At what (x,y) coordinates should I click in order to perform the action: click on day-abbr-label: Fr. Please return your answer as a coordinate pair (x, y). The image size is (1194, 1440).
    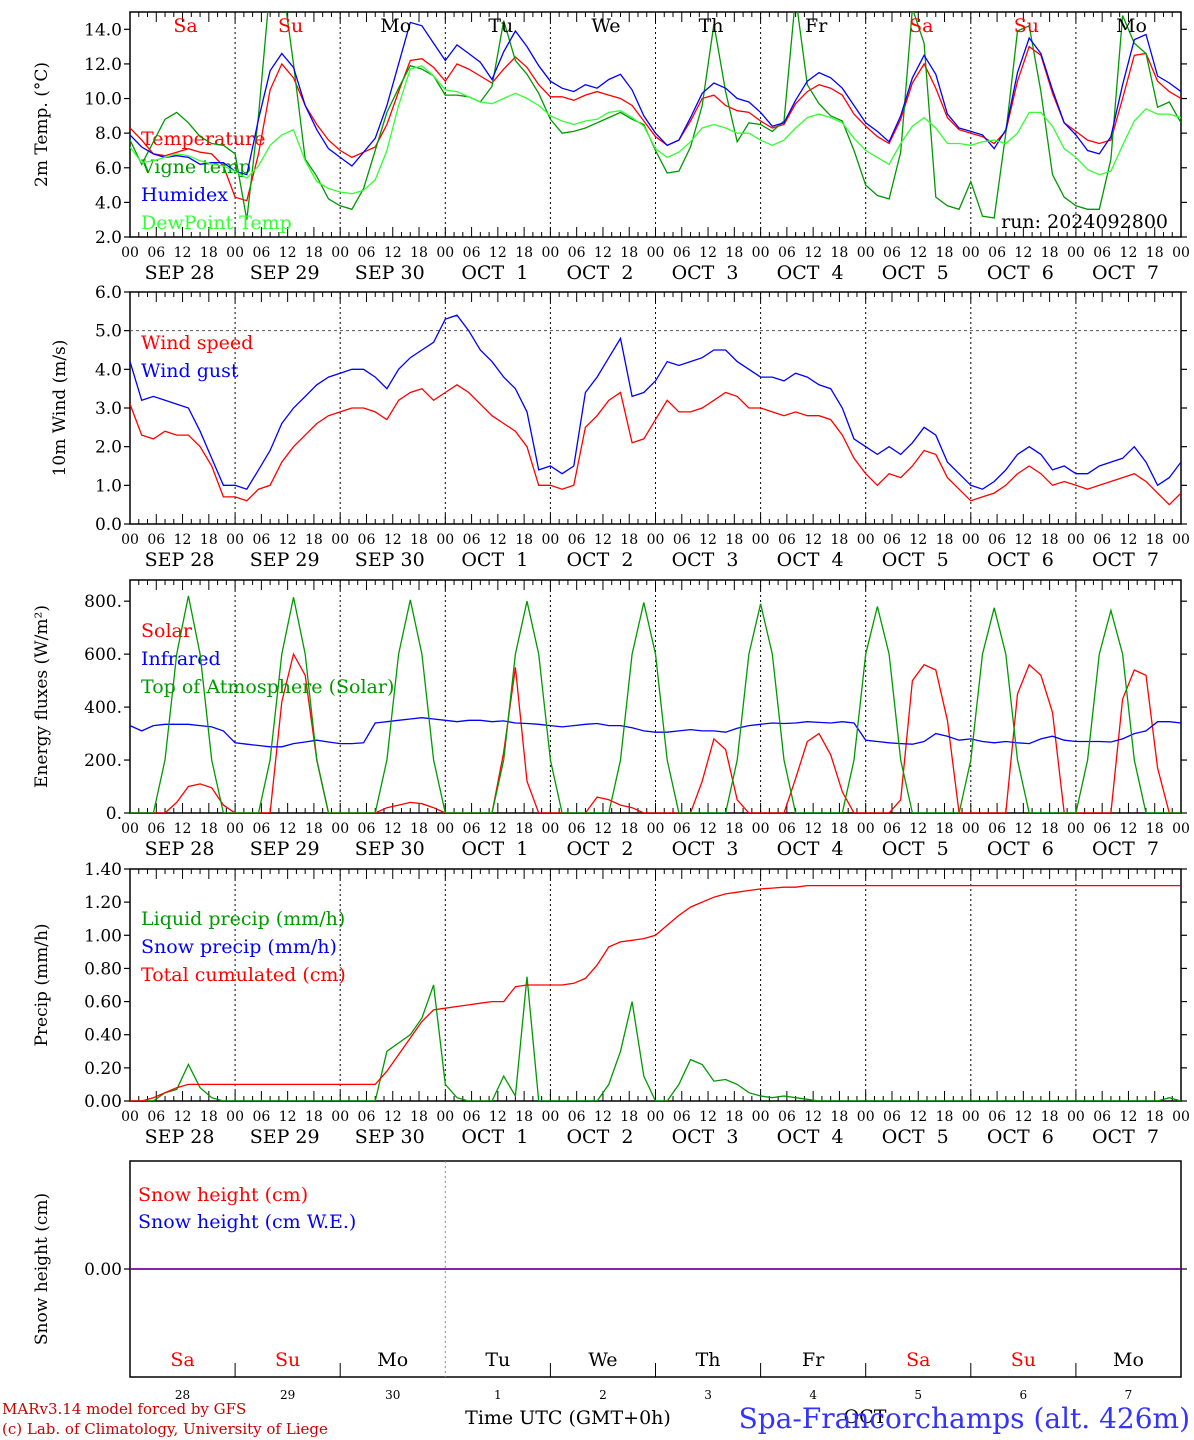
    Looking at the image, I should click on (816, 26).